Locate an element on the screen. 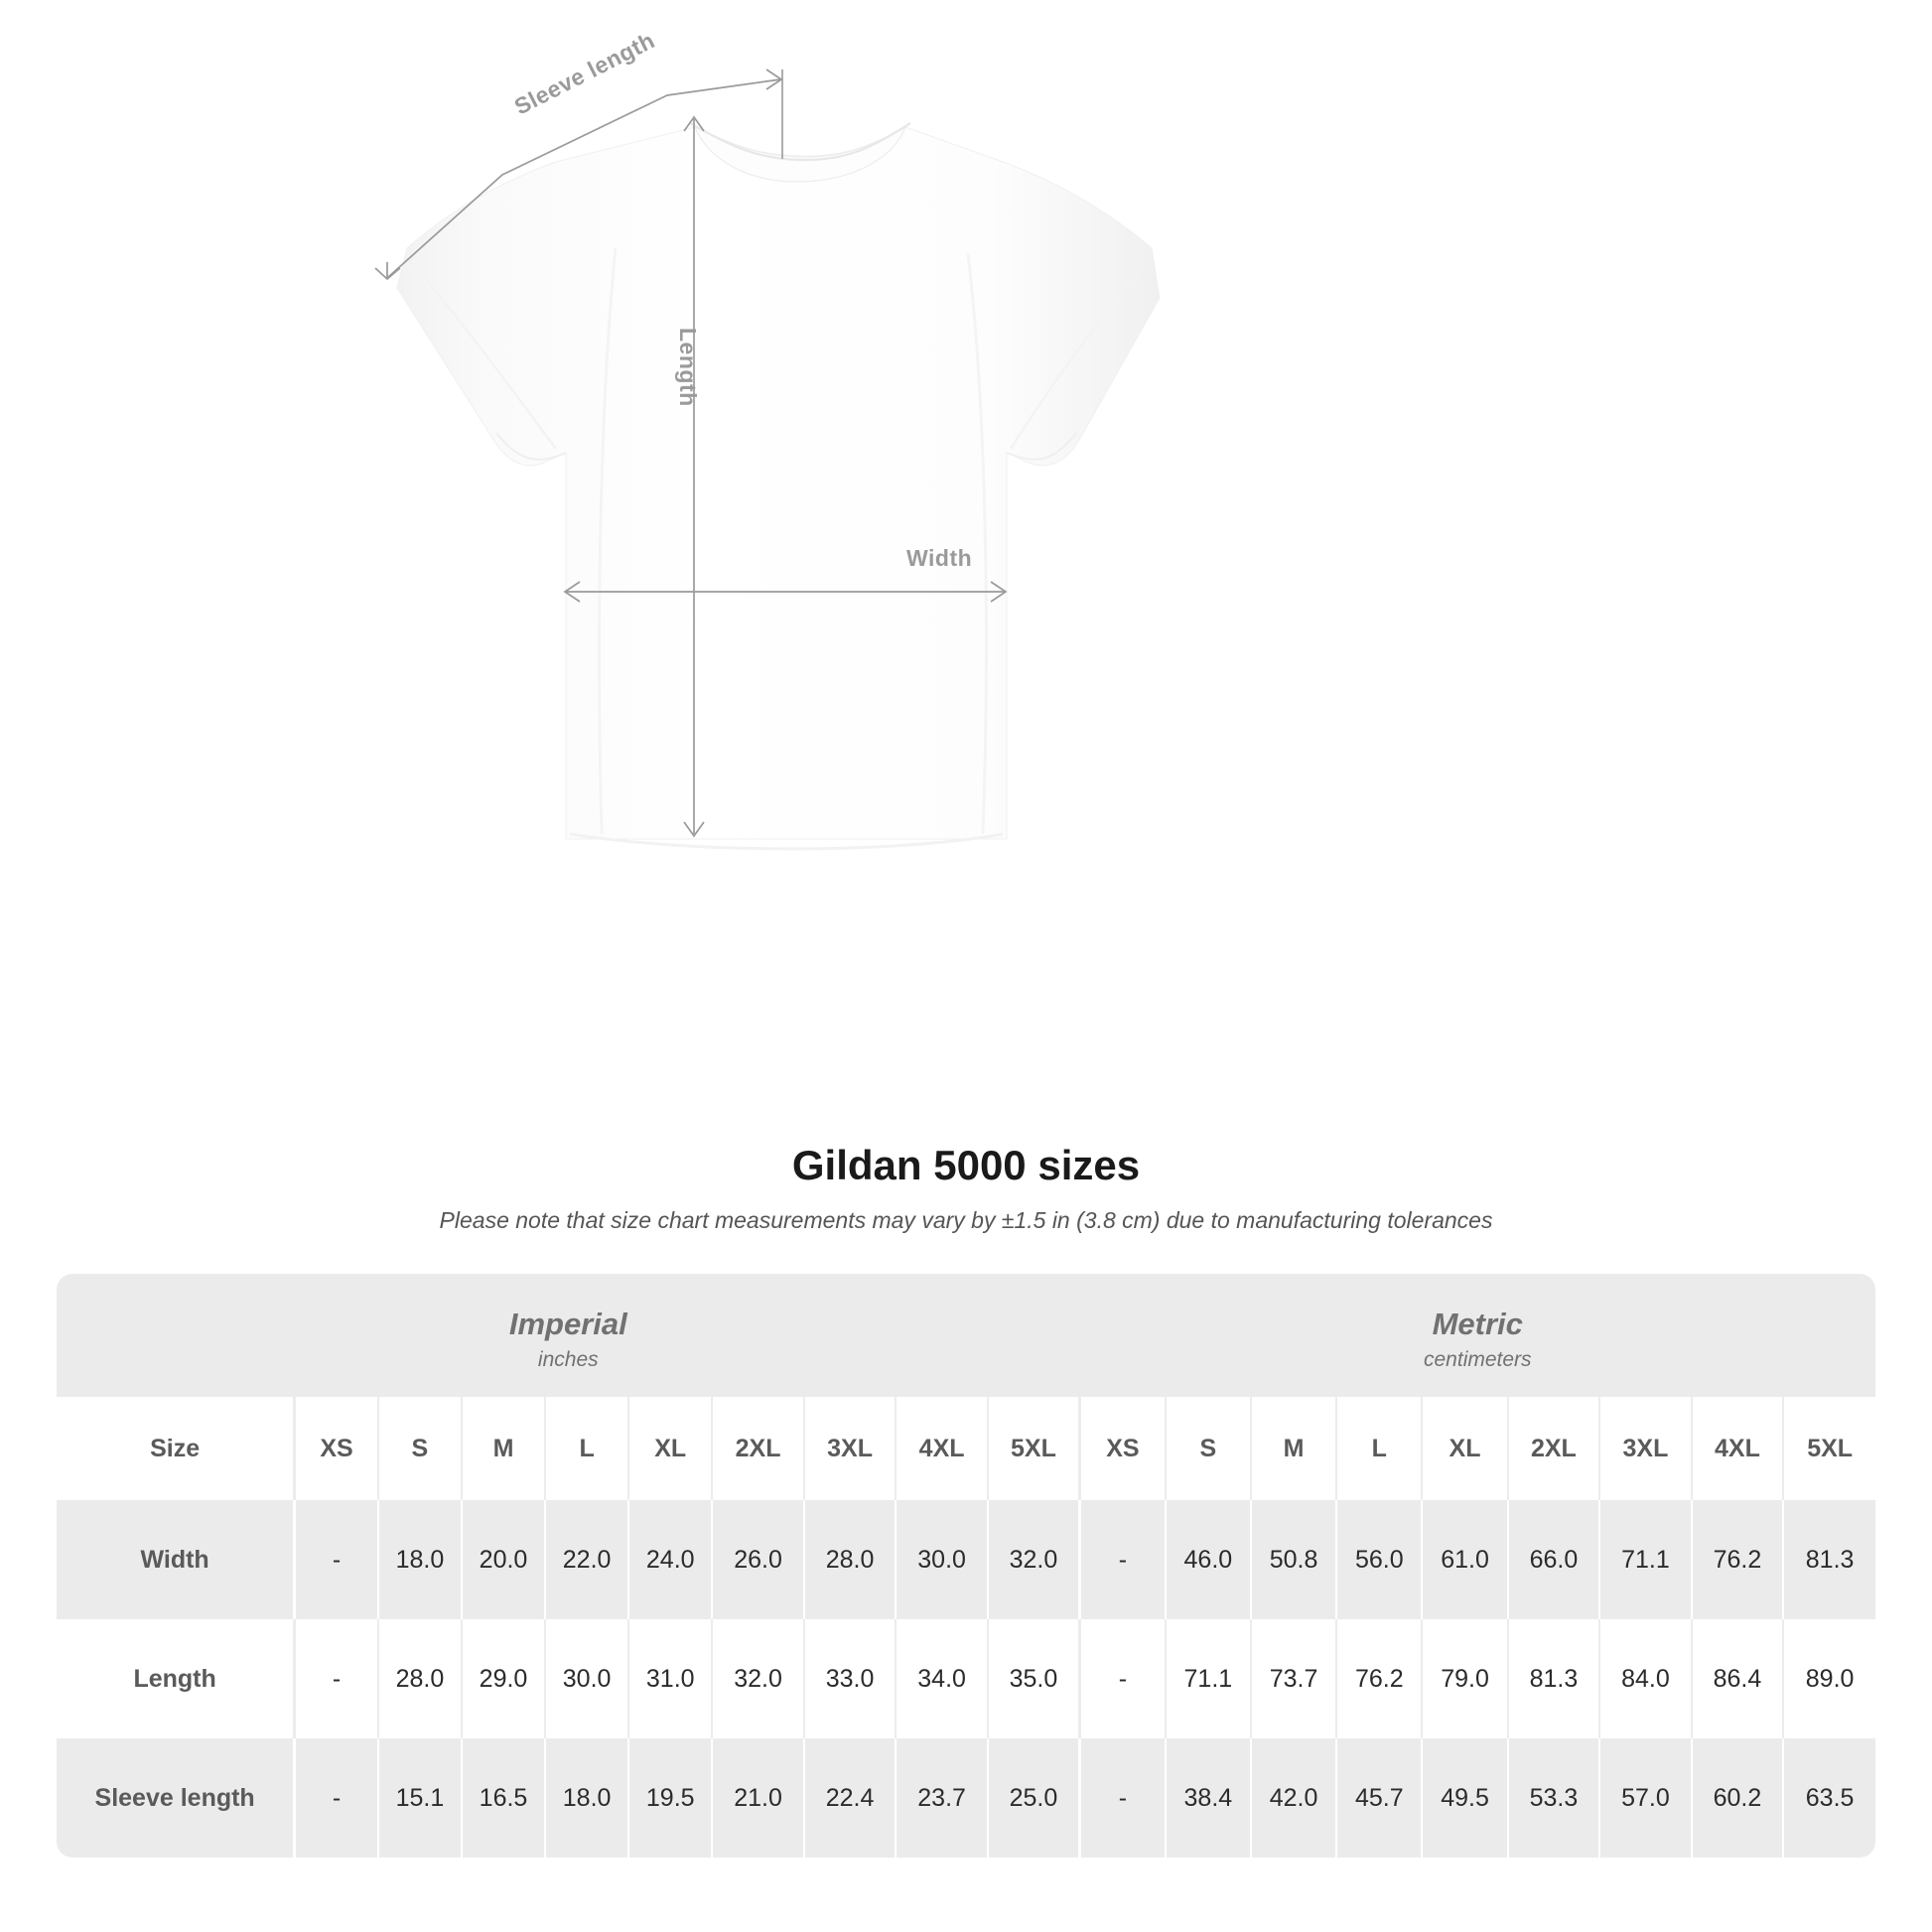 This screenshot has height=1932, width=1932. cell-length-imperial-3xl: 33.0 is located at coordinates (849, 1679).